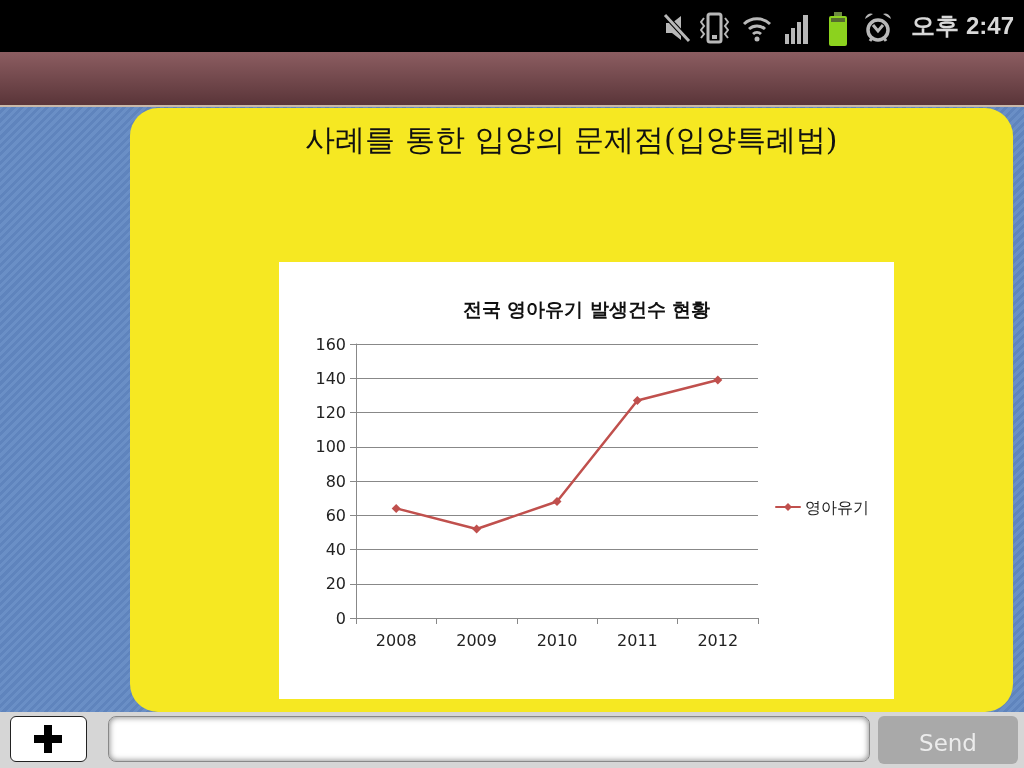 The height and width of the screenshot is (768, 1024). I want to click on x-tick-label: 2011, so click(637, 640).